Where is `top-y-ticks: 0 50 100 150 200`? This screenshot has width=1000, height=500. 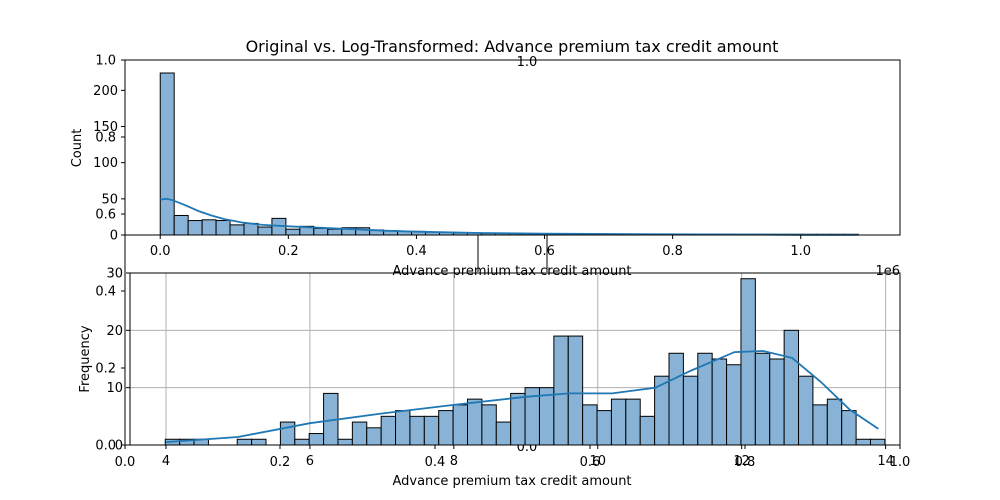 top-y-ticks: 0 50 100 150 200 is located at coordinates (109, 164).